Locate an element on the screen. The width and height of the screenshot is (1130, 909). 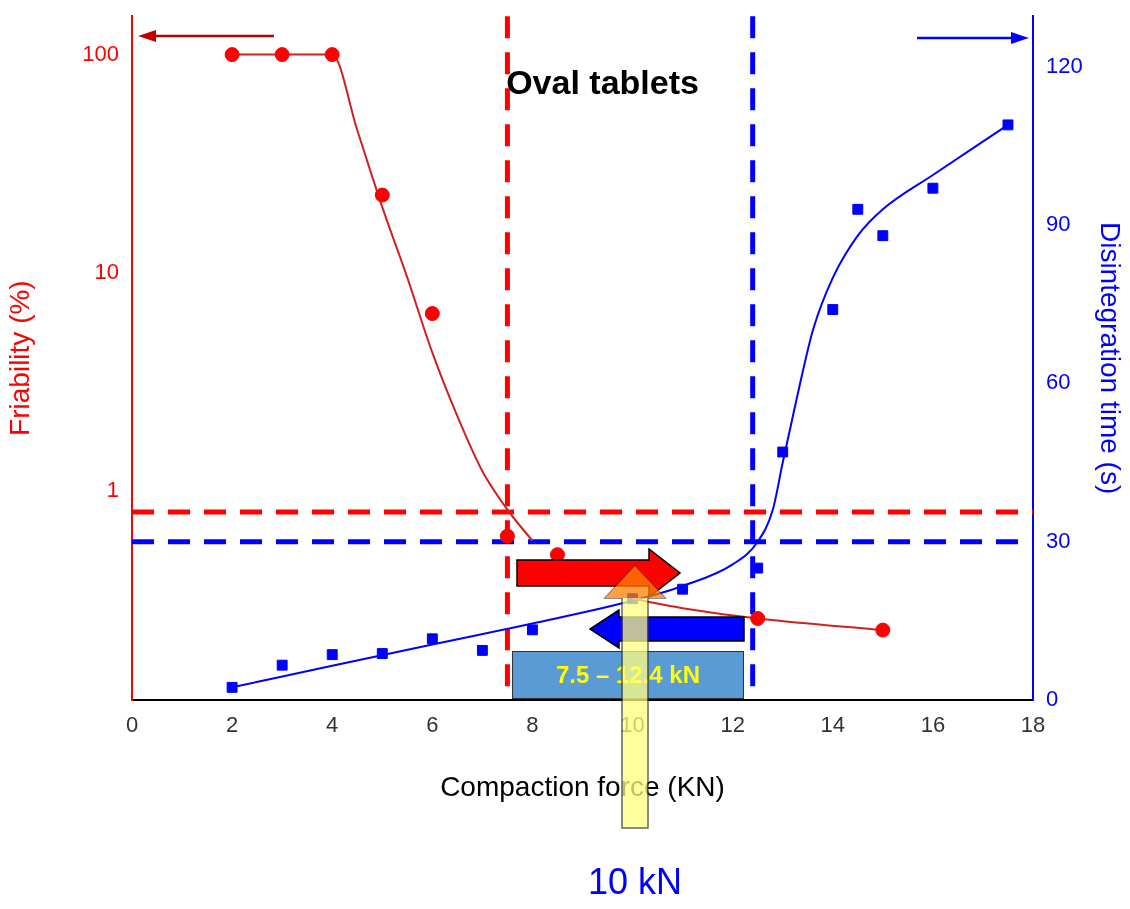
y-tick-label: 10 is located at coordinates (106, 271).